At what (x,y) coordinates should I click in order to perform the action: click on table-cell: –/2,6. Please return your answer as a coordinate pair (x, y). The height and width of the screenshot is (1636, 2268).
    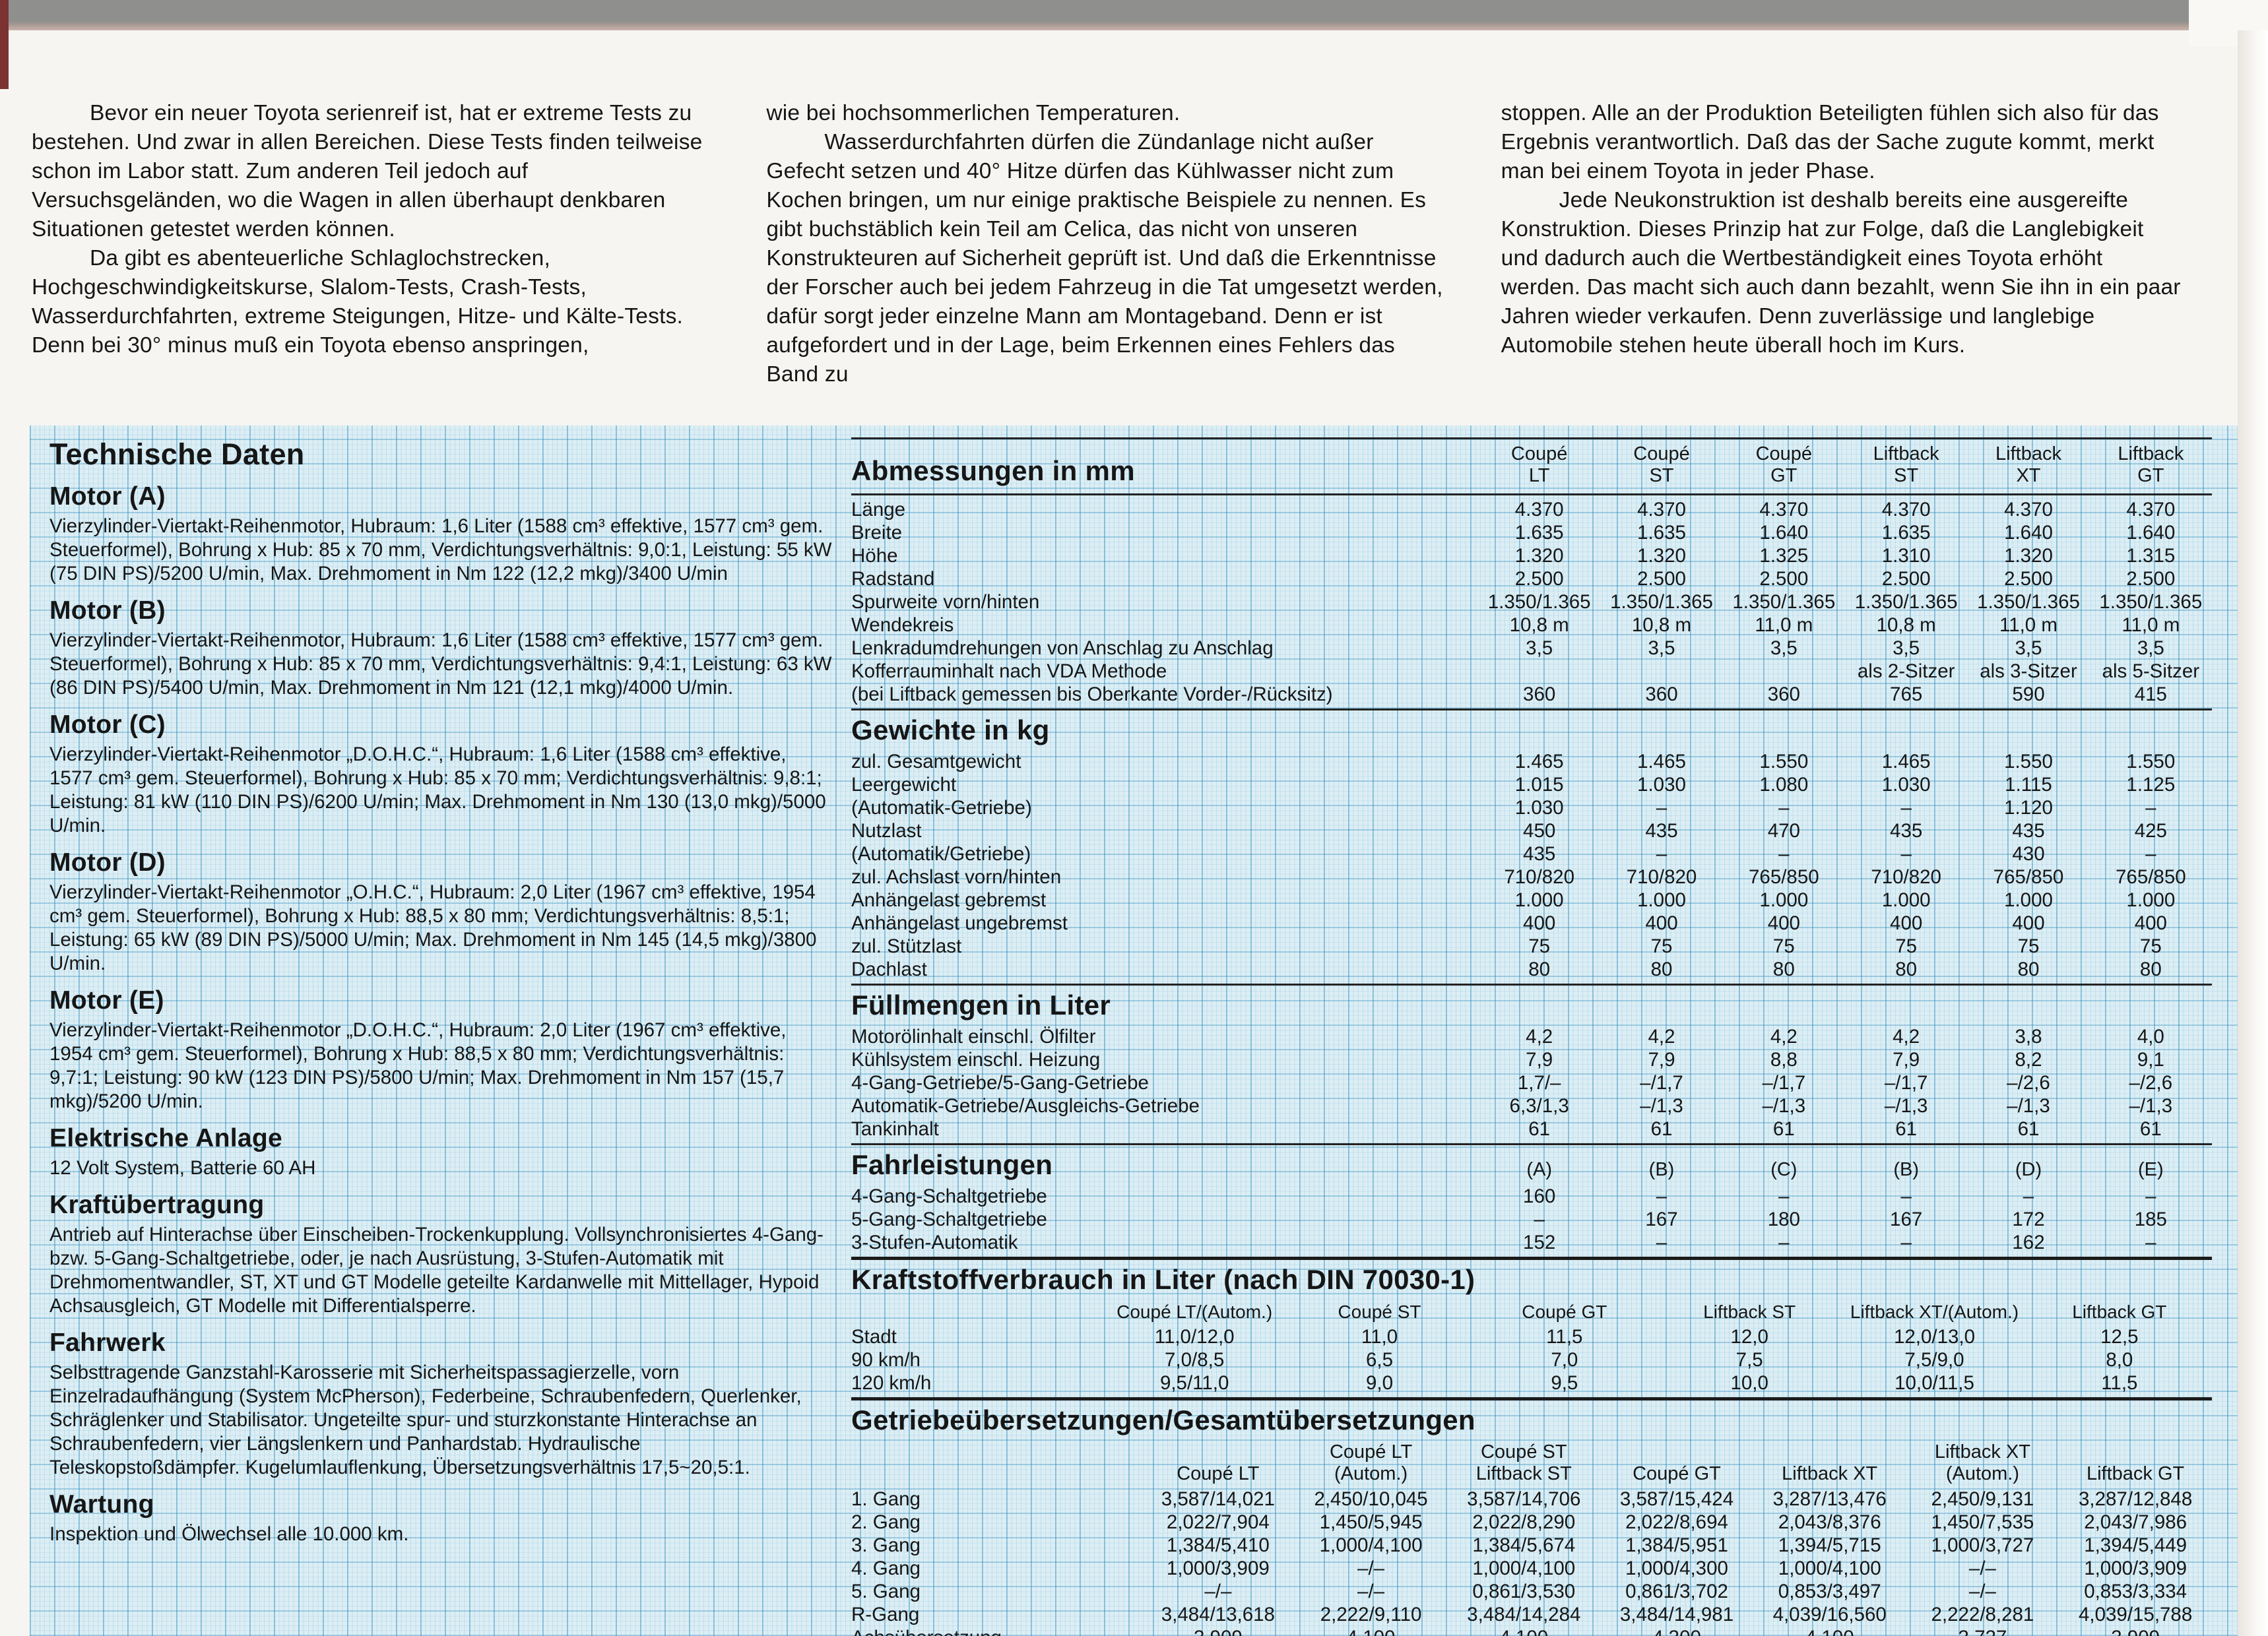
    Looking at the image, I should click on (2028, 1083).